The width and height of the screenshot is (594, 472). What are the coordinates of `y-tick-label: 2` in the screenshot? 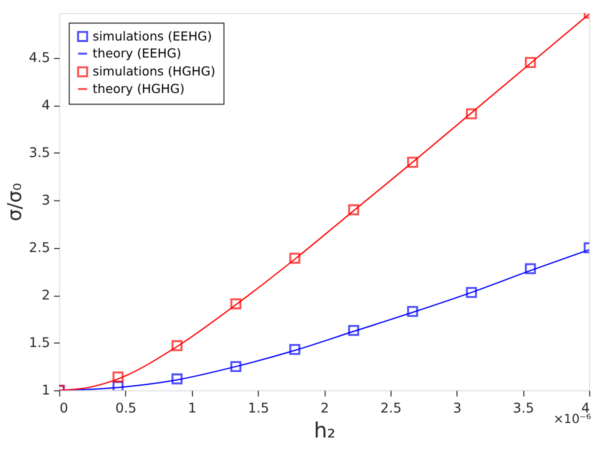 It's located at (46, 296).